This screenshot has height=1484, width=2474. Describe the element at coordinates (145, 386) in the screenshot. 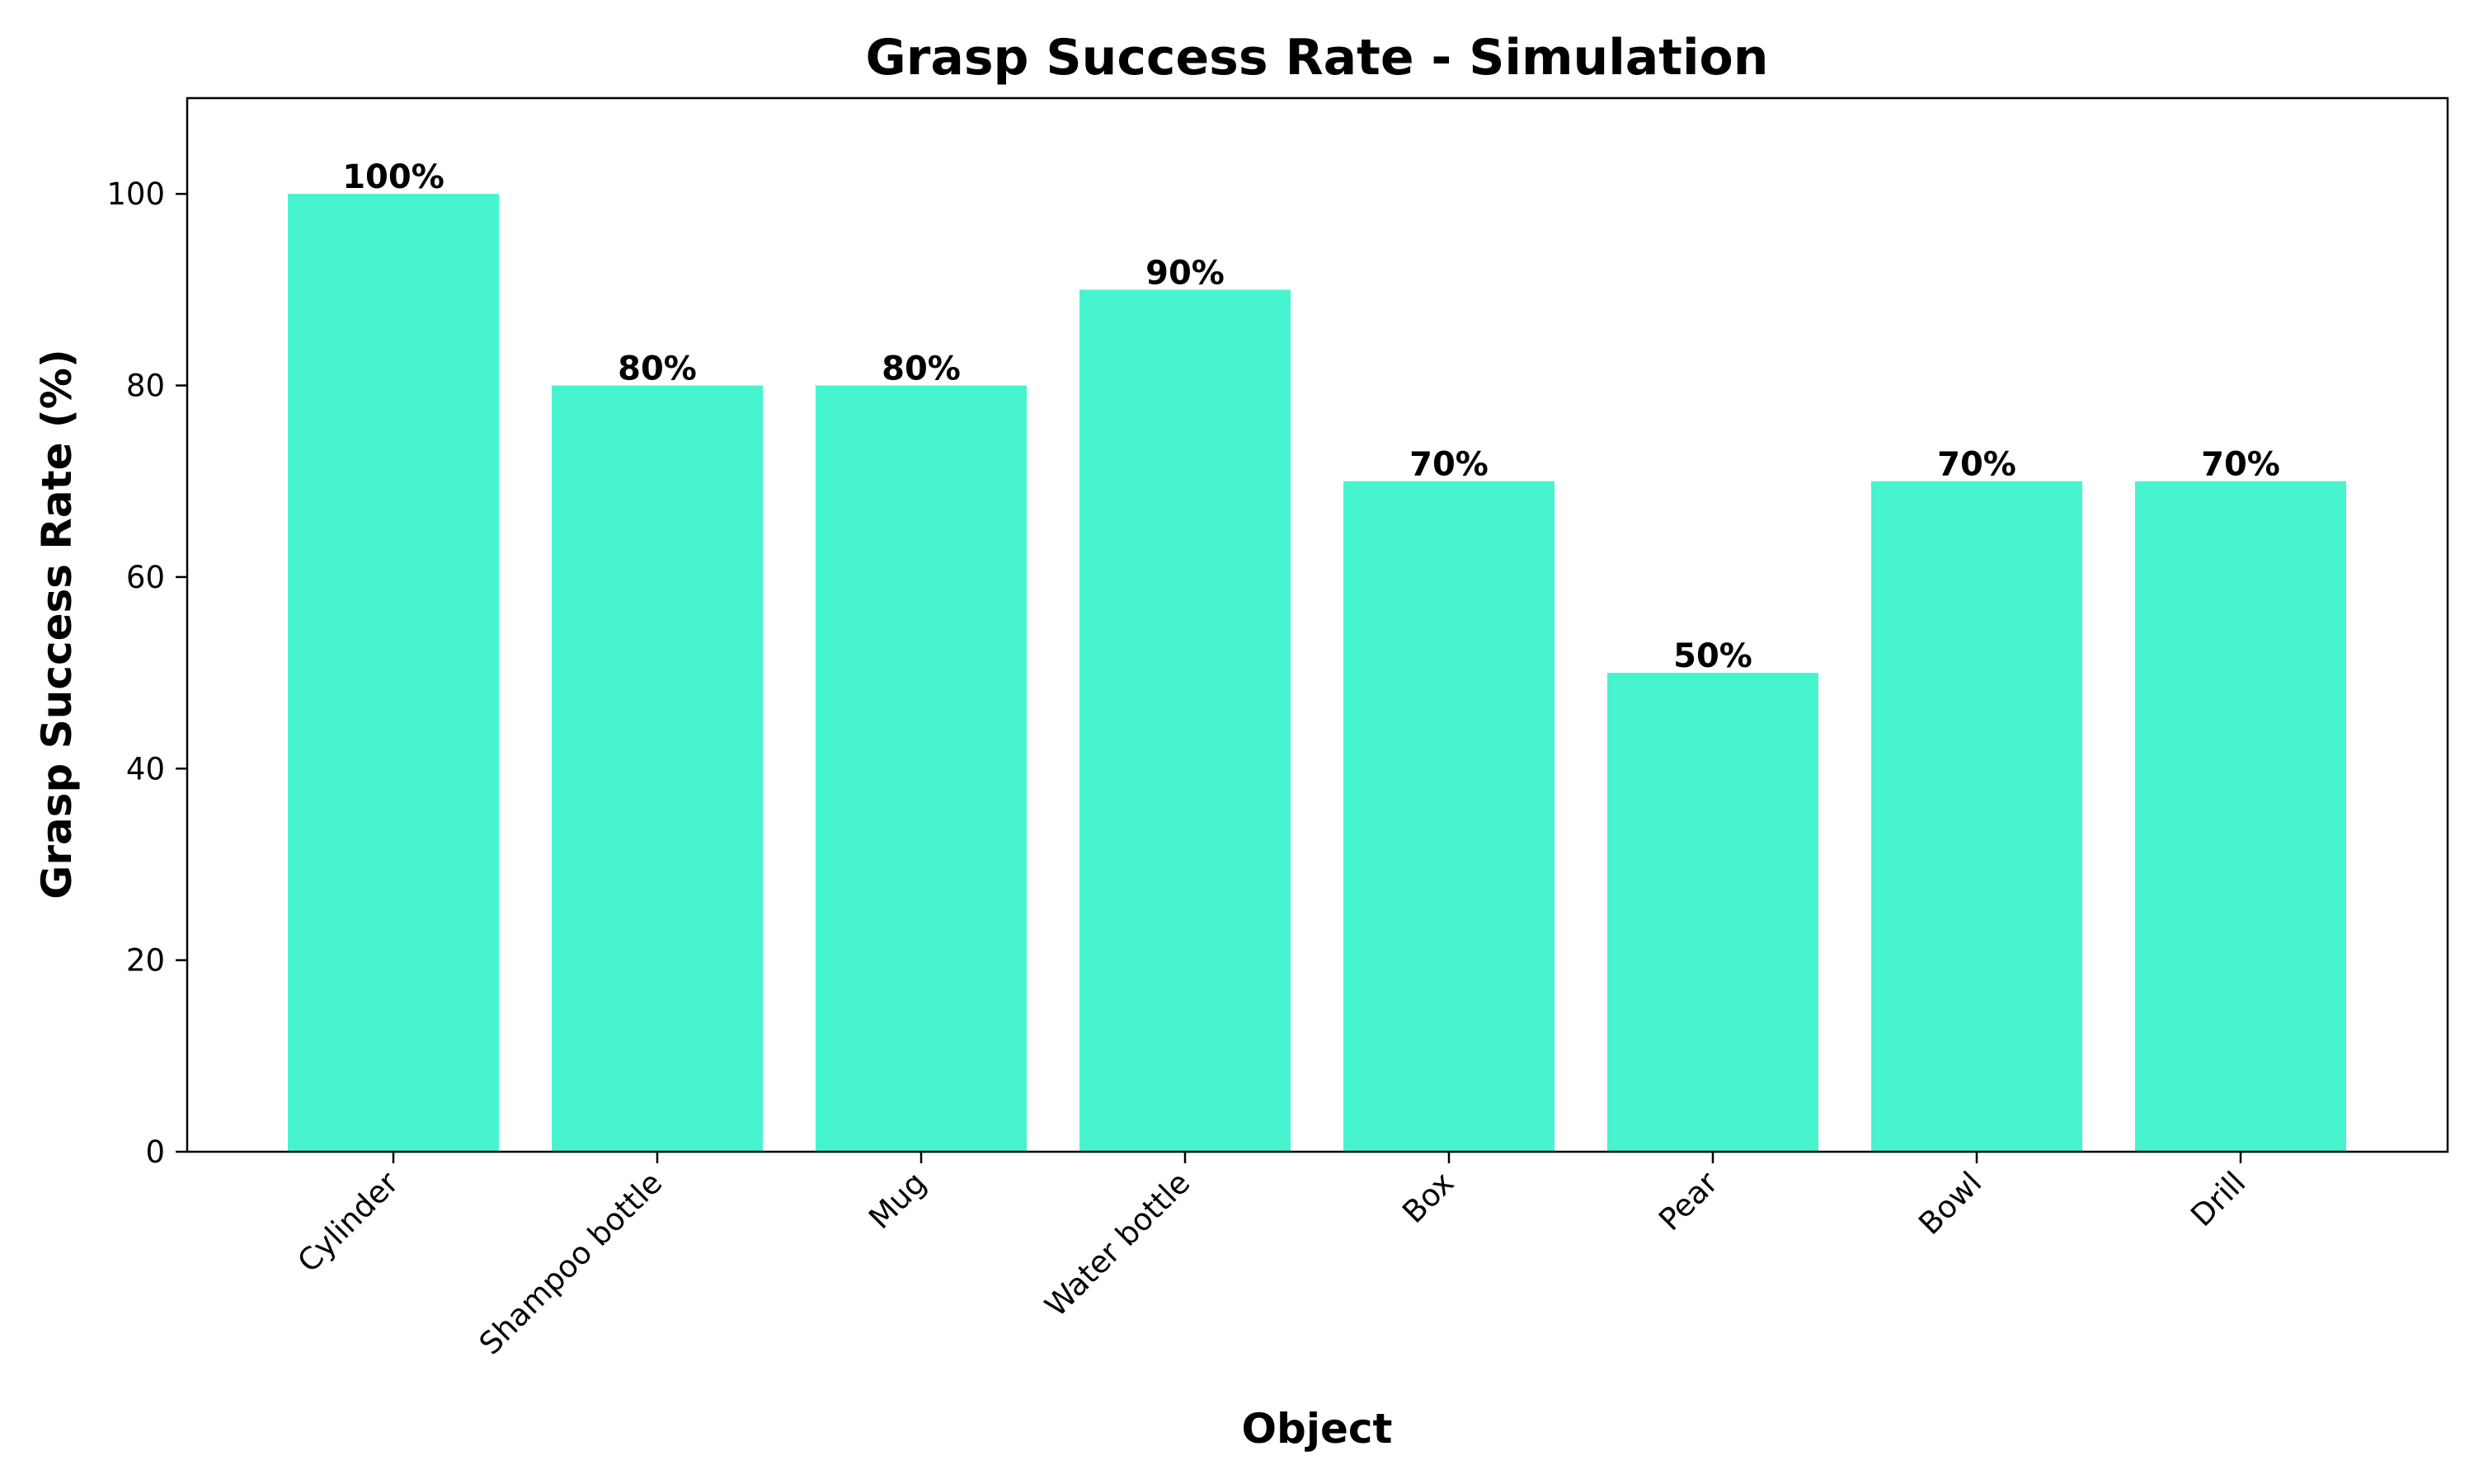

I see `y-tick-label-80: 80` at that location.